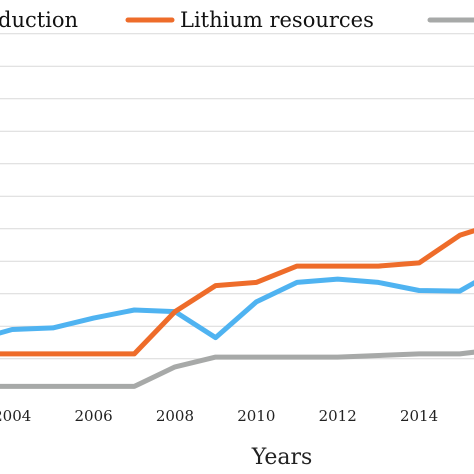  I want to click on x-tick-label: 2004, so click(15, 416).